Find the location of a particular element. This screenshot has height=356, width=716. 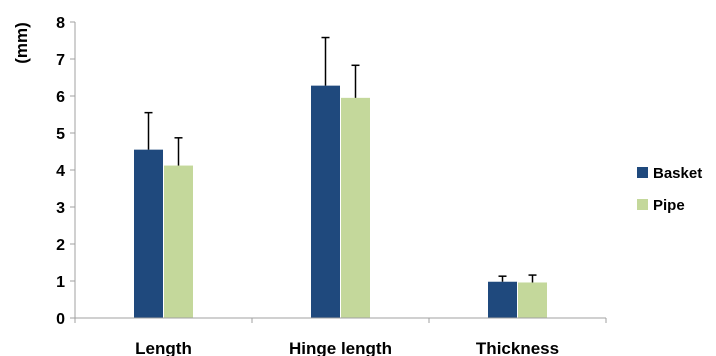

category-labels-layer: Length Hinge length Thickness is located at coordinates (347, 347).